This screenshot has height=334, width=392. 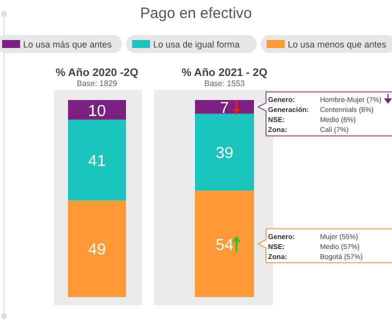 I want to click on data-label: 41, so click(x=97, y=161).